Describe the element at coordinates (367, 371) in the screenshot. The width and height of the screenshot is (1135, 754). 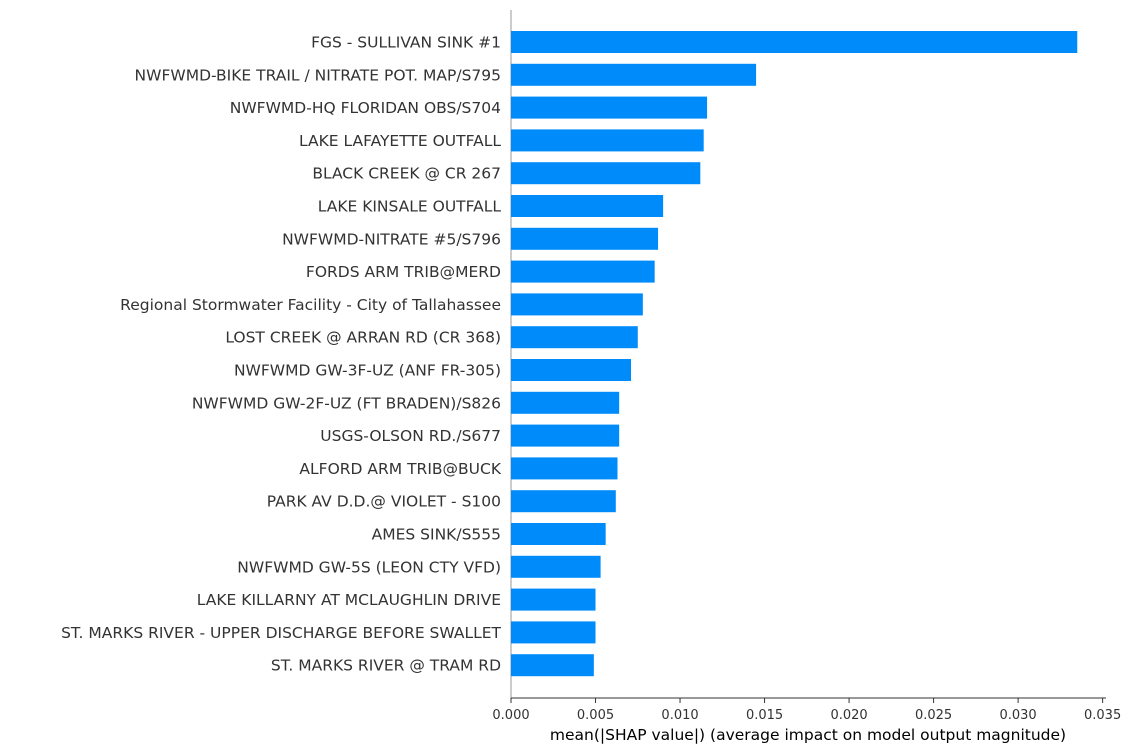
I see `category-label: NWFWMD GW-3F-UZ (ANF FR-305)` at that location.